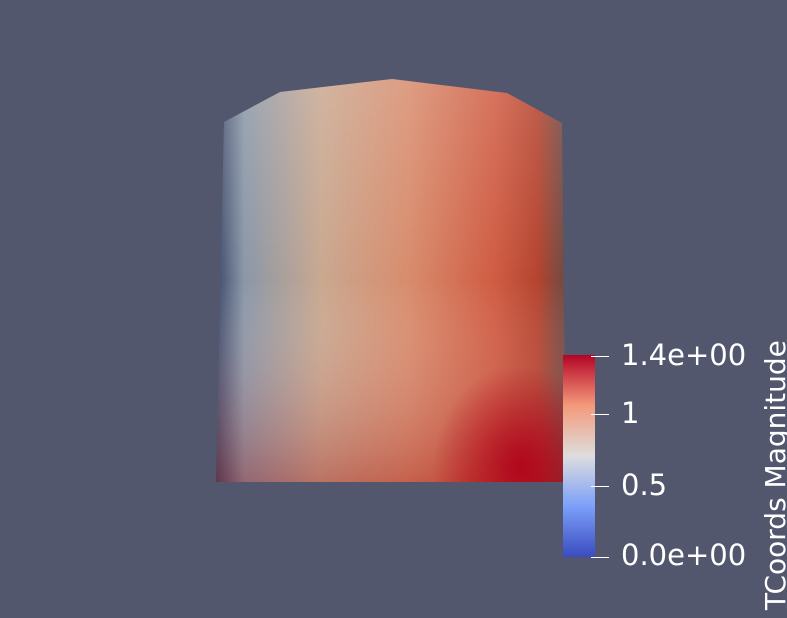 This screenshot has height=618, width=787. What do you see at coordinates (684, 555) in the screenshot?
I see `colorbar-label-min: 0.0e+00` at bounding box center [684, 555].